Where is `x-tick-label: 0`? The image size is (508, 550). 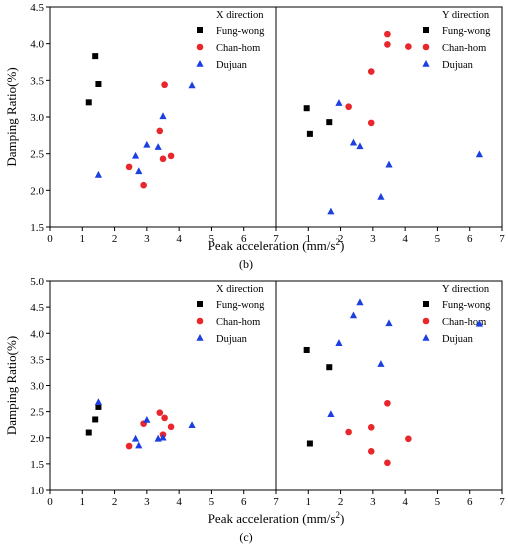
x-tick-label: 0 is located at coordinates (50, 502).